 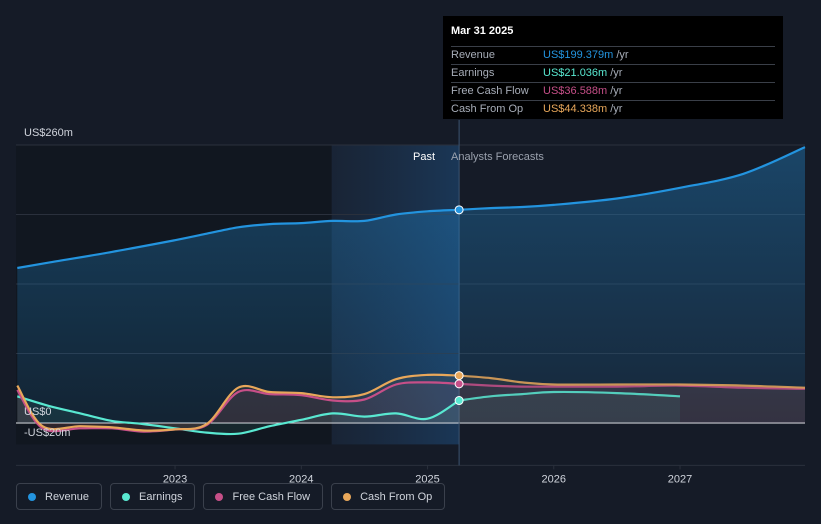 I want to click on earnings-area, so click(x=349, y=413).